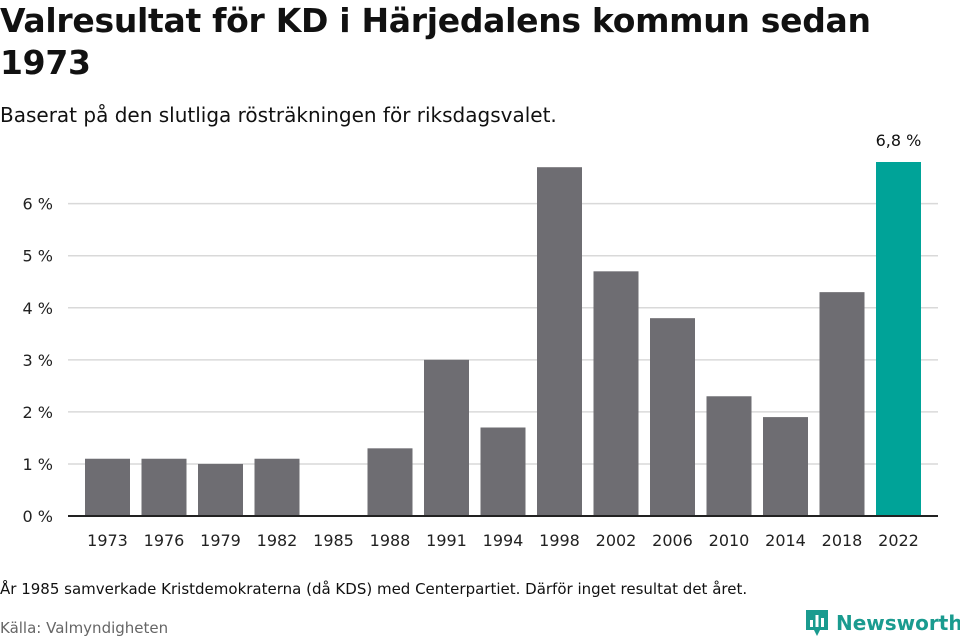 This screenshot has width=960, height=640. I want to click on y-tick-label: 6 %, so click(38, 204).